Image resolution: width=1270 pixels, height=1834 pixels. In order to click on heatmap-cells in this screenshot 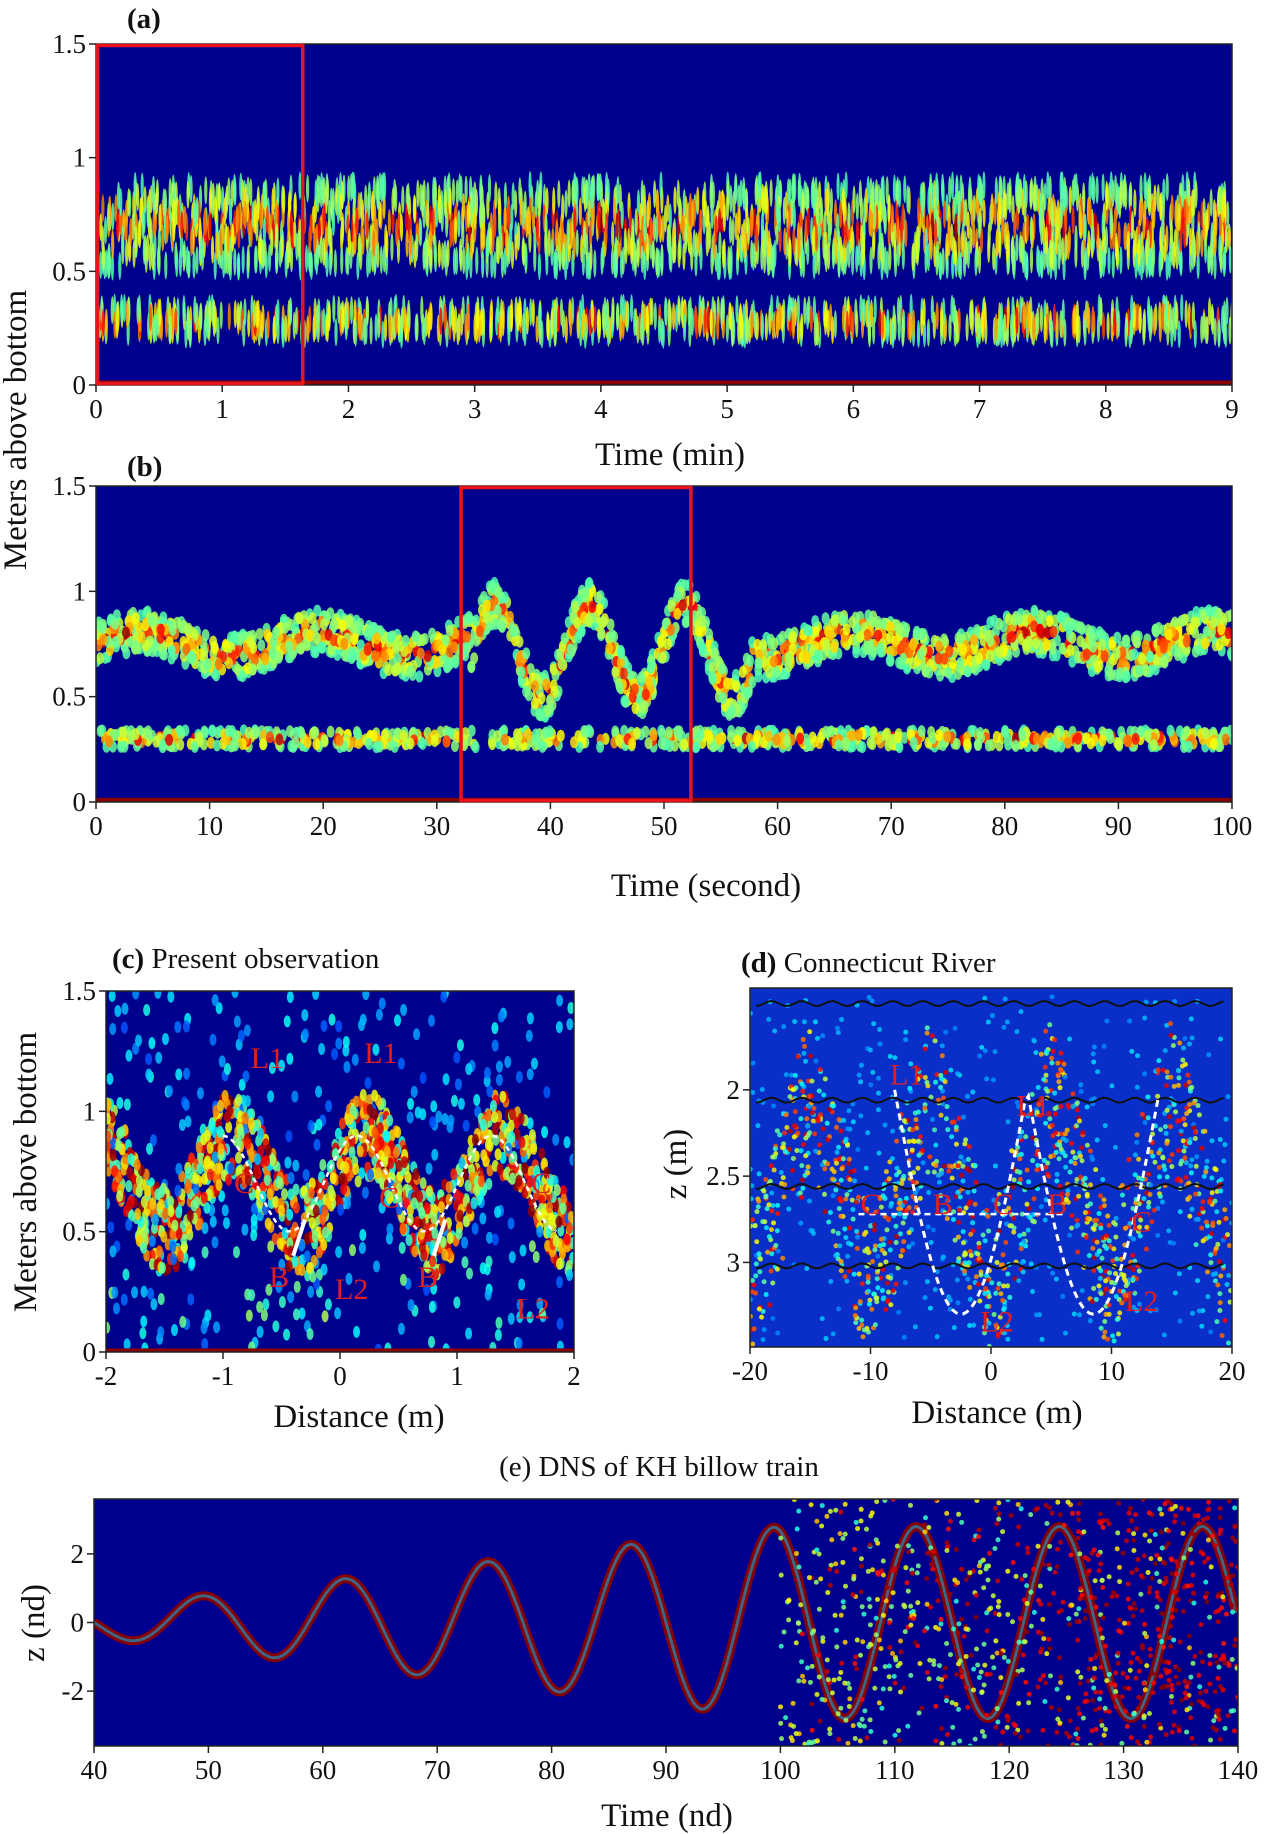, I will do `click(664, 689)`.